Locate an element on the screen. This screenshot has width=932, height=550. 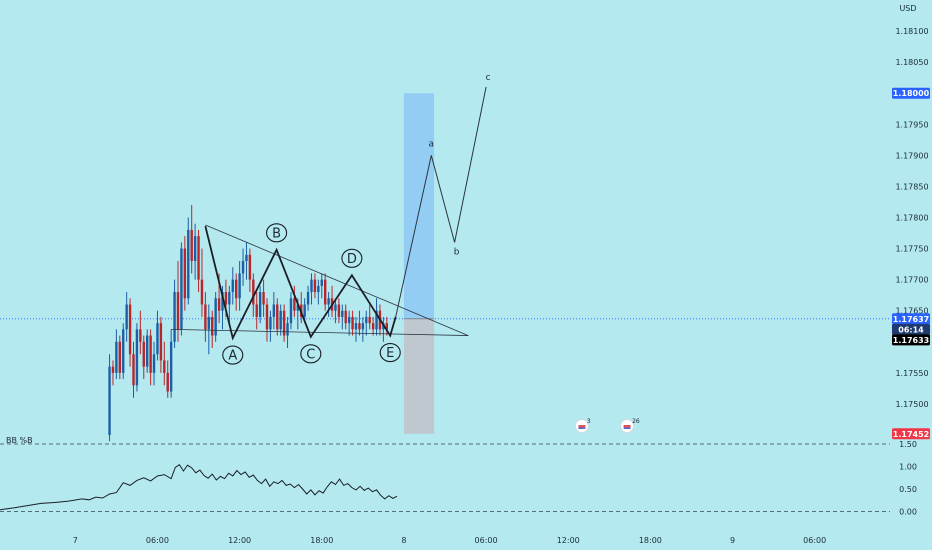
time-axis: 7 06:00 12:00 18:00 8 06:00 12:00 18:00 9 06:00 is located at coordinates (449, 540).